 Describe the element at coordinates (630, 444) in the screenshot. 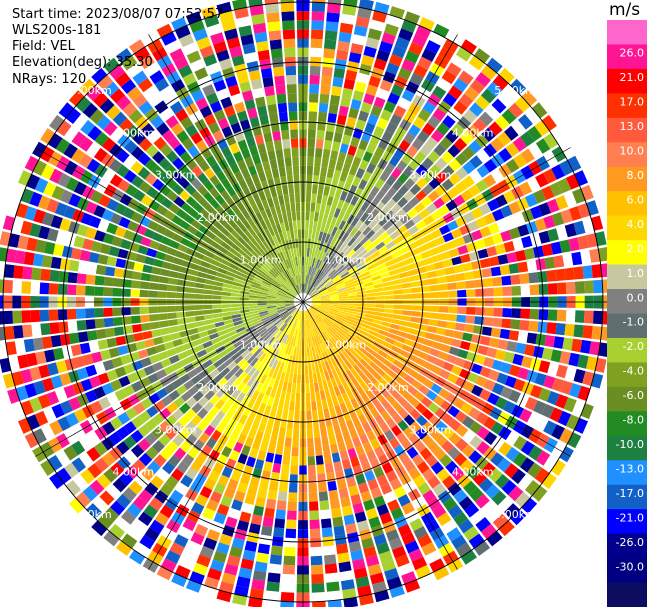

I see `colorbar-tick-label: -10.0` at that location.